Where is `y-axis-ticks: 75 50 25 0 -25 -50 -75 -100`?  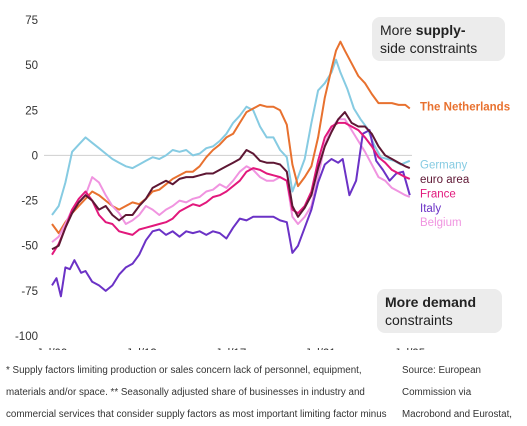
y-axis-ticks: 75 50 25 0 -25 -50 -75 -100 is located at coordinates (26, 179).